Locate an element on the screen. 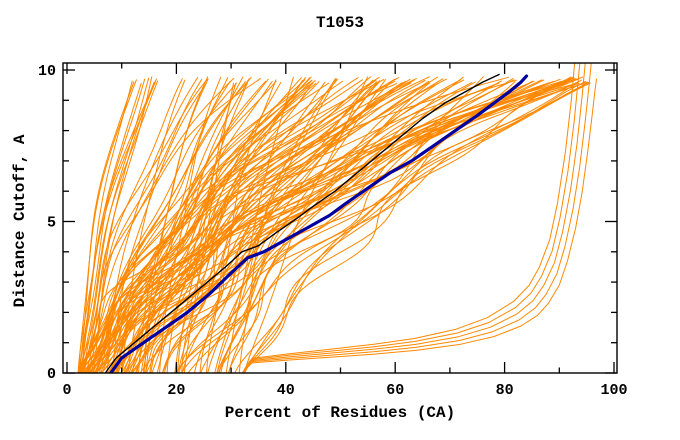 The width and height of the screenshot is (680, 440). x-tick-label: 100 is located at coordinates (613, 390).